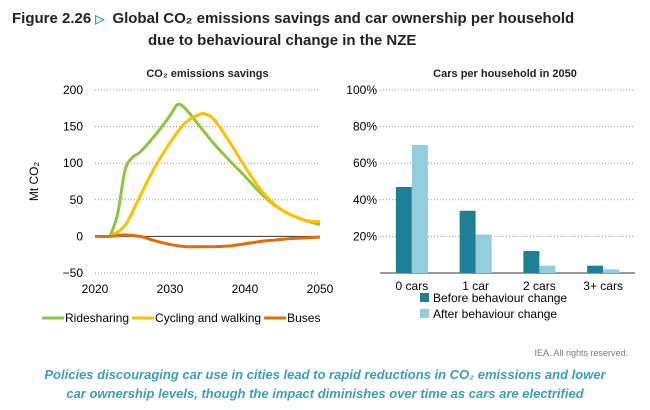 This screenshot has height=410, width=650. I want to click on series-line-cycling, so click(215, 175).